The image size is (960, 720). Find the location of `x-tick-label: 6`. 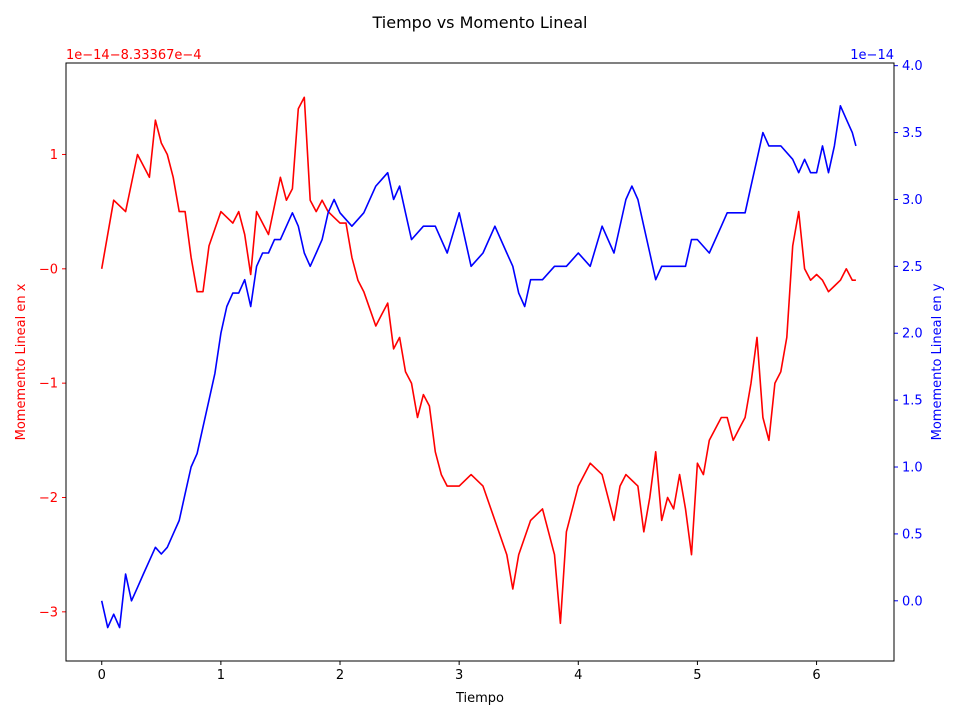

x-tick-label: 6 is located at coordinates (816, 675).